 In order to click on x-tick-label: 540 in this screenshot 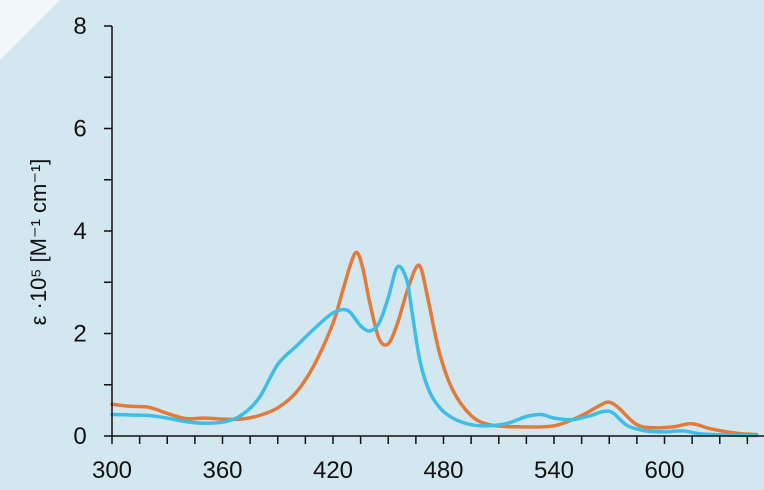, I will do `click(554, 470)`.